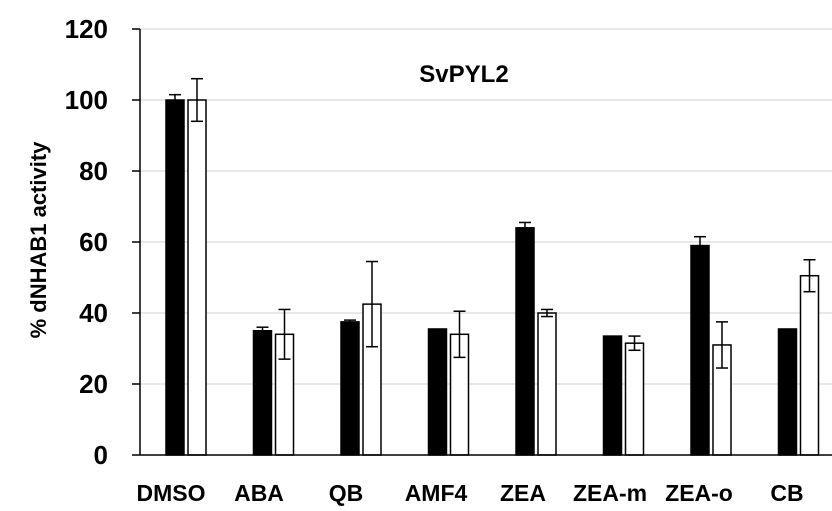 This screenshot has height=511, width=832. Describe the element at coordinates (612, 395) in the screenshot. I see `bar-s0-ZEA-m` at that location.